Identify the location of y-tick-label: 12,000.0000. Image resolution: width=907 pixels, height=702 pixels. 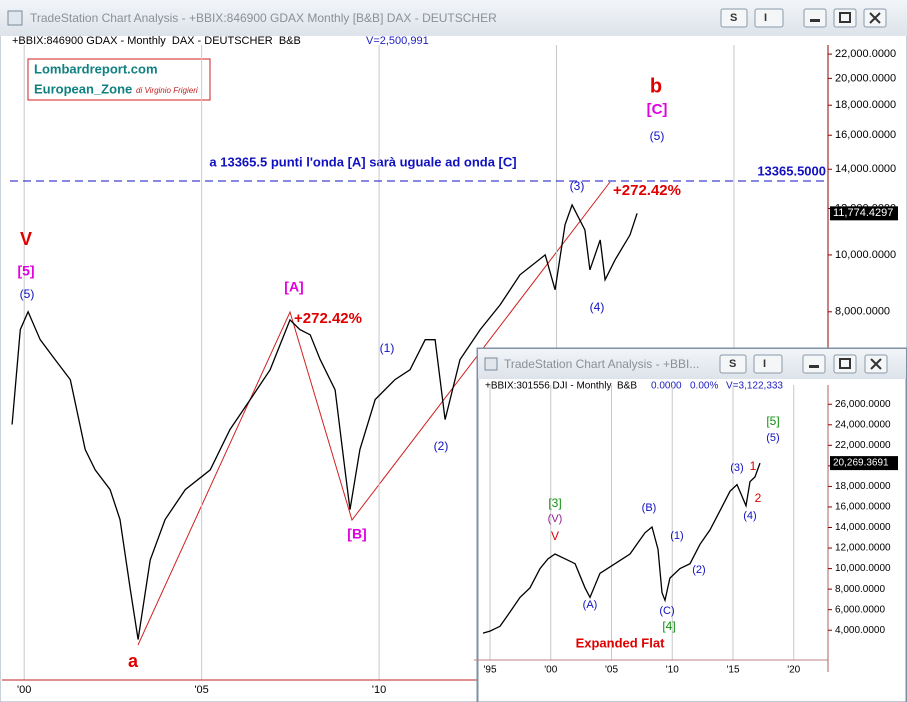
(863, 548).